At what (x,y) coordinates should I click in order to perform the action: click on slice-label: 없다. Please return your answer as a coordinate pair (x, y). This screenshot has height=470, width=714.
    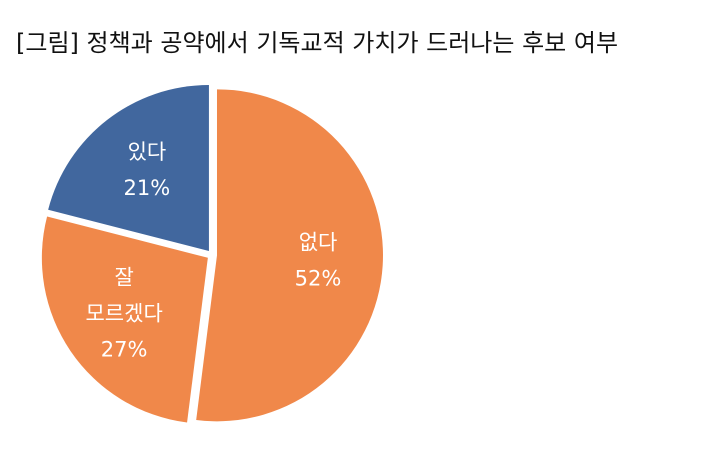
    Looking at the image, I should click on (318, 243).